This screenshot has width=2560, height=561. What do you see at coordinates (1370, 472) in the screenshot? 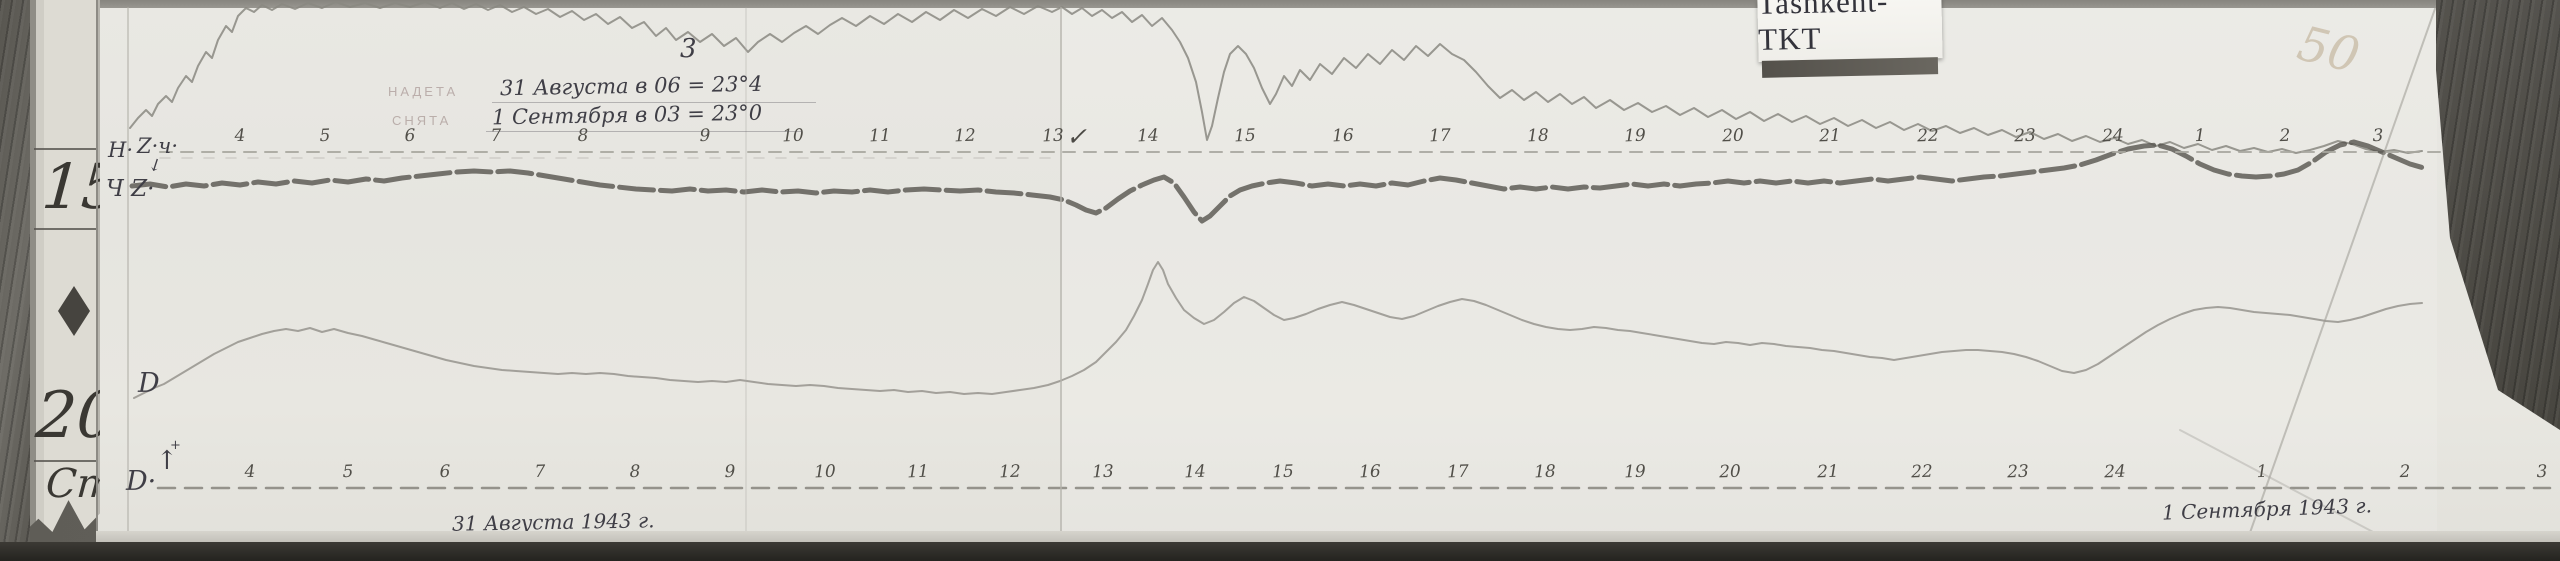
I see `hour-label: 16` at bounding box center [1370, 472].